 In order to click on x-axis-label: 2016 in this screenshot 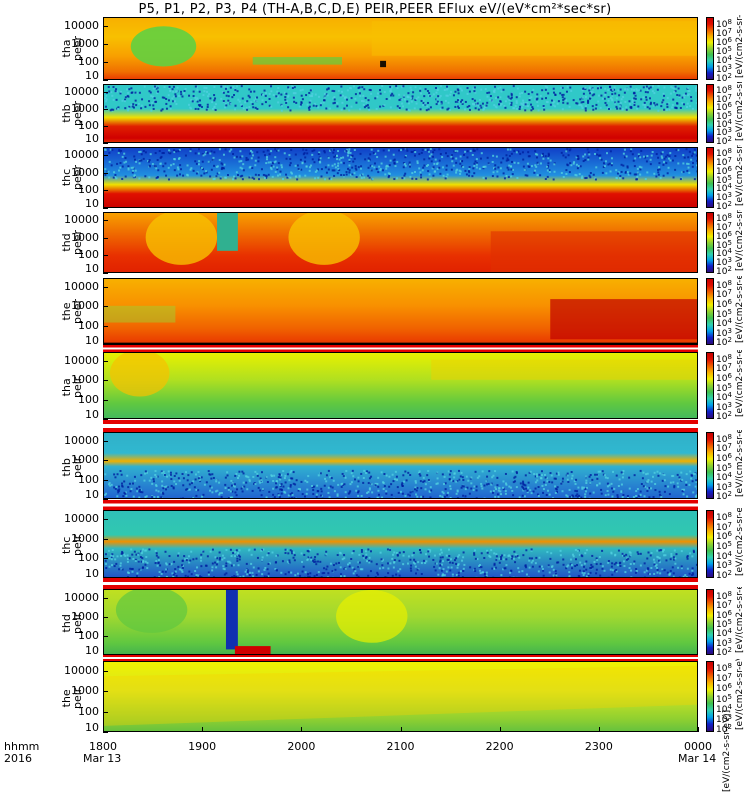, I will do `click(18, 758)`.